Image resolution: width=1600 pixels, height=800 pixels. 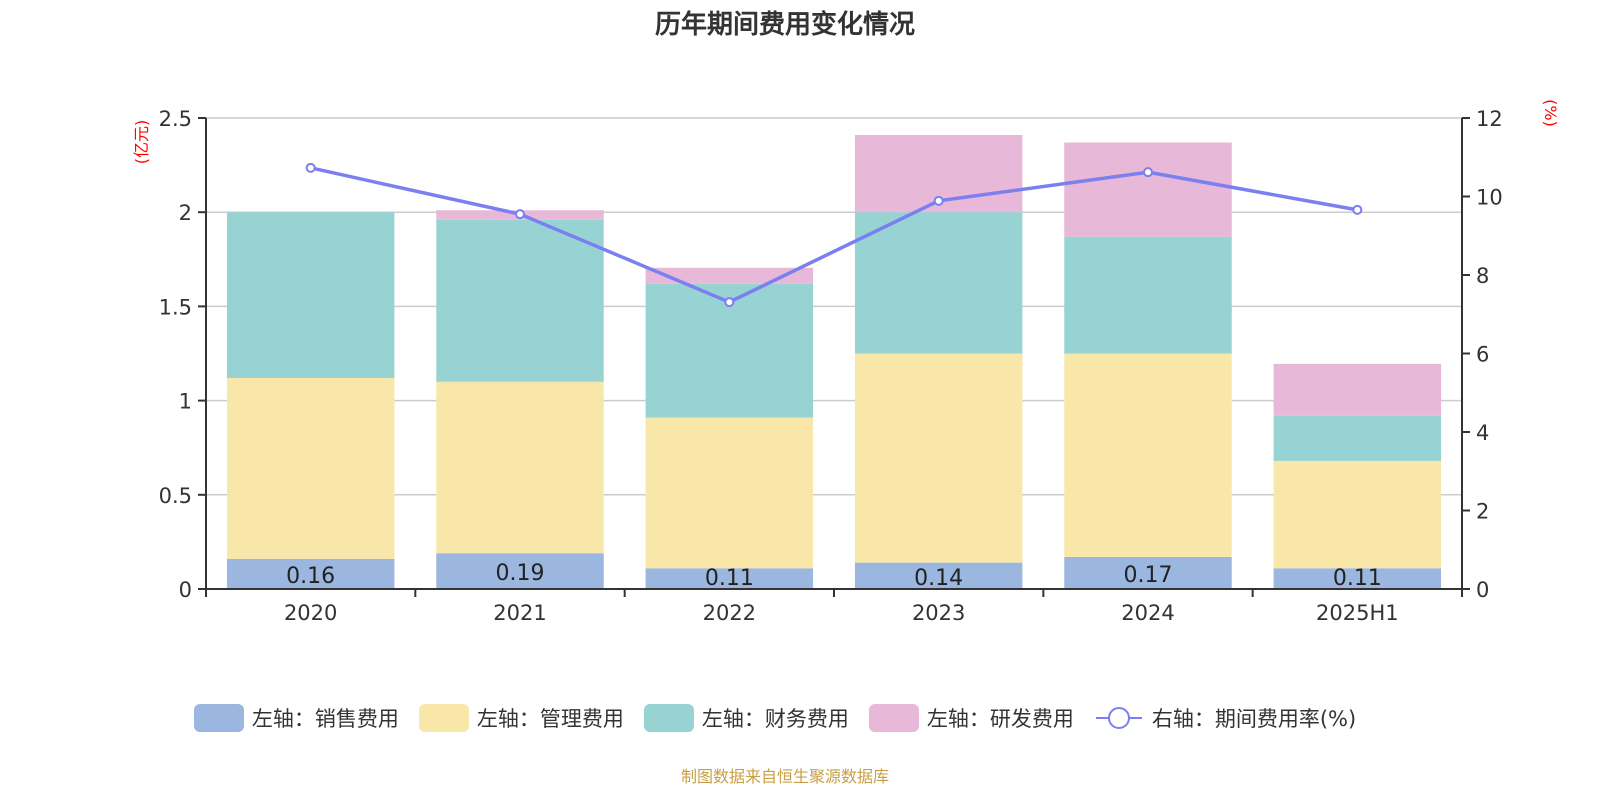 I want to click on right-axis-tick-label: 8, so click(x=1482, y=276).